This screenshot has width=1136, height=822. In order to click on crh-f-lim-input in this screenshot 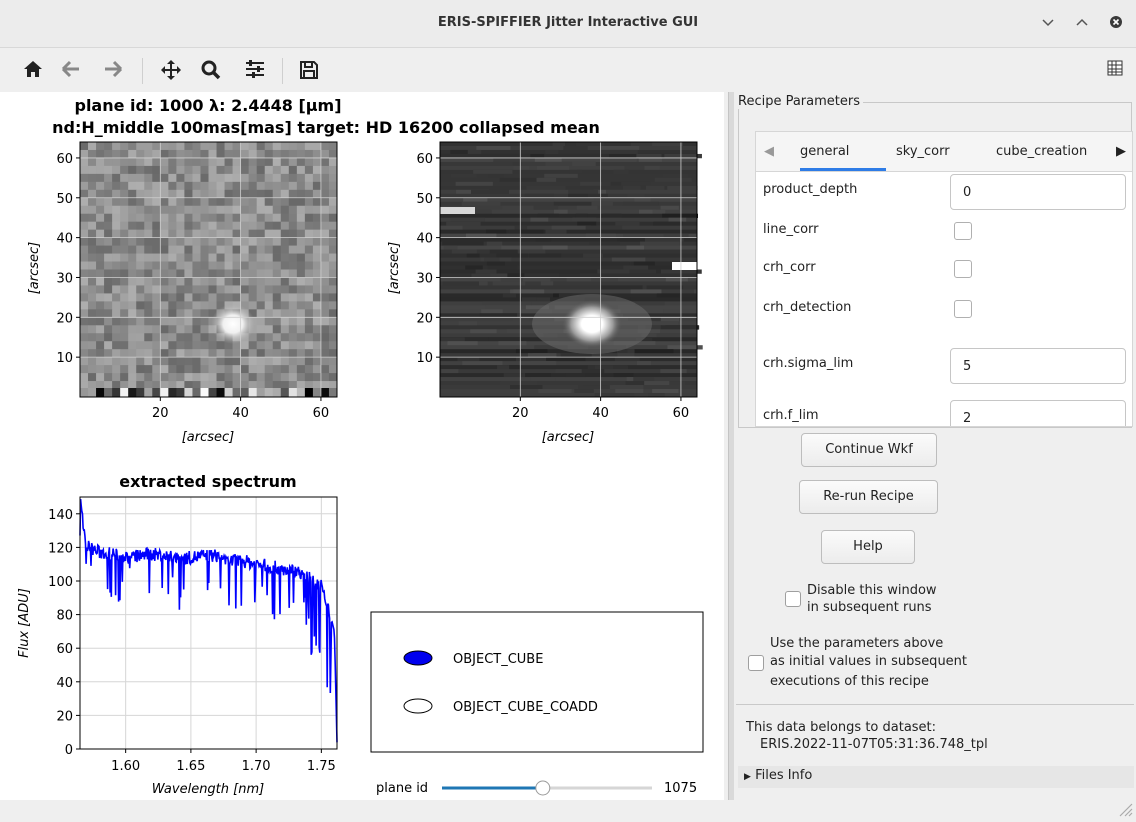, I will do `click(1038, 413)`.